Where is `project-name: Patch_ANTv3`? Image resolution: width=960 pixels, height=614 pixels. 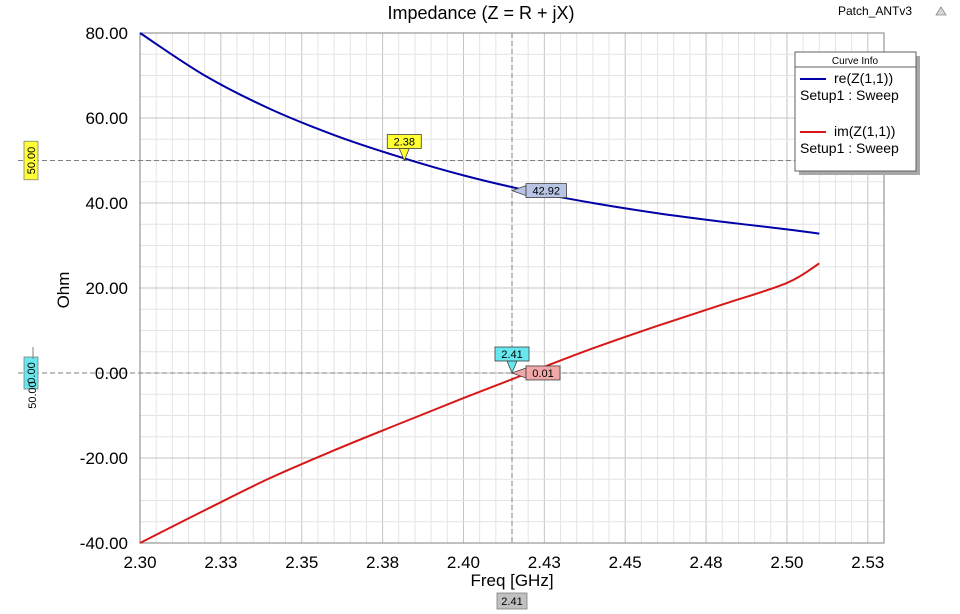 project-name: Patch_ANTv3 is located at coordinates (875, 11).